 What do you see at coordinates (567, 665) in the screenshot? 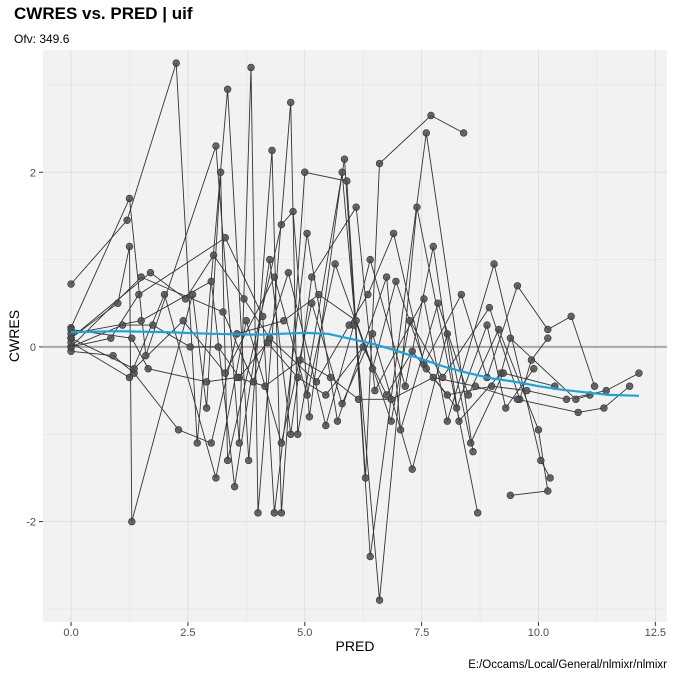
I see `caption: E:/Occams/Local/General/nlmixr/nlmixr` at bounding box center [567, 665].